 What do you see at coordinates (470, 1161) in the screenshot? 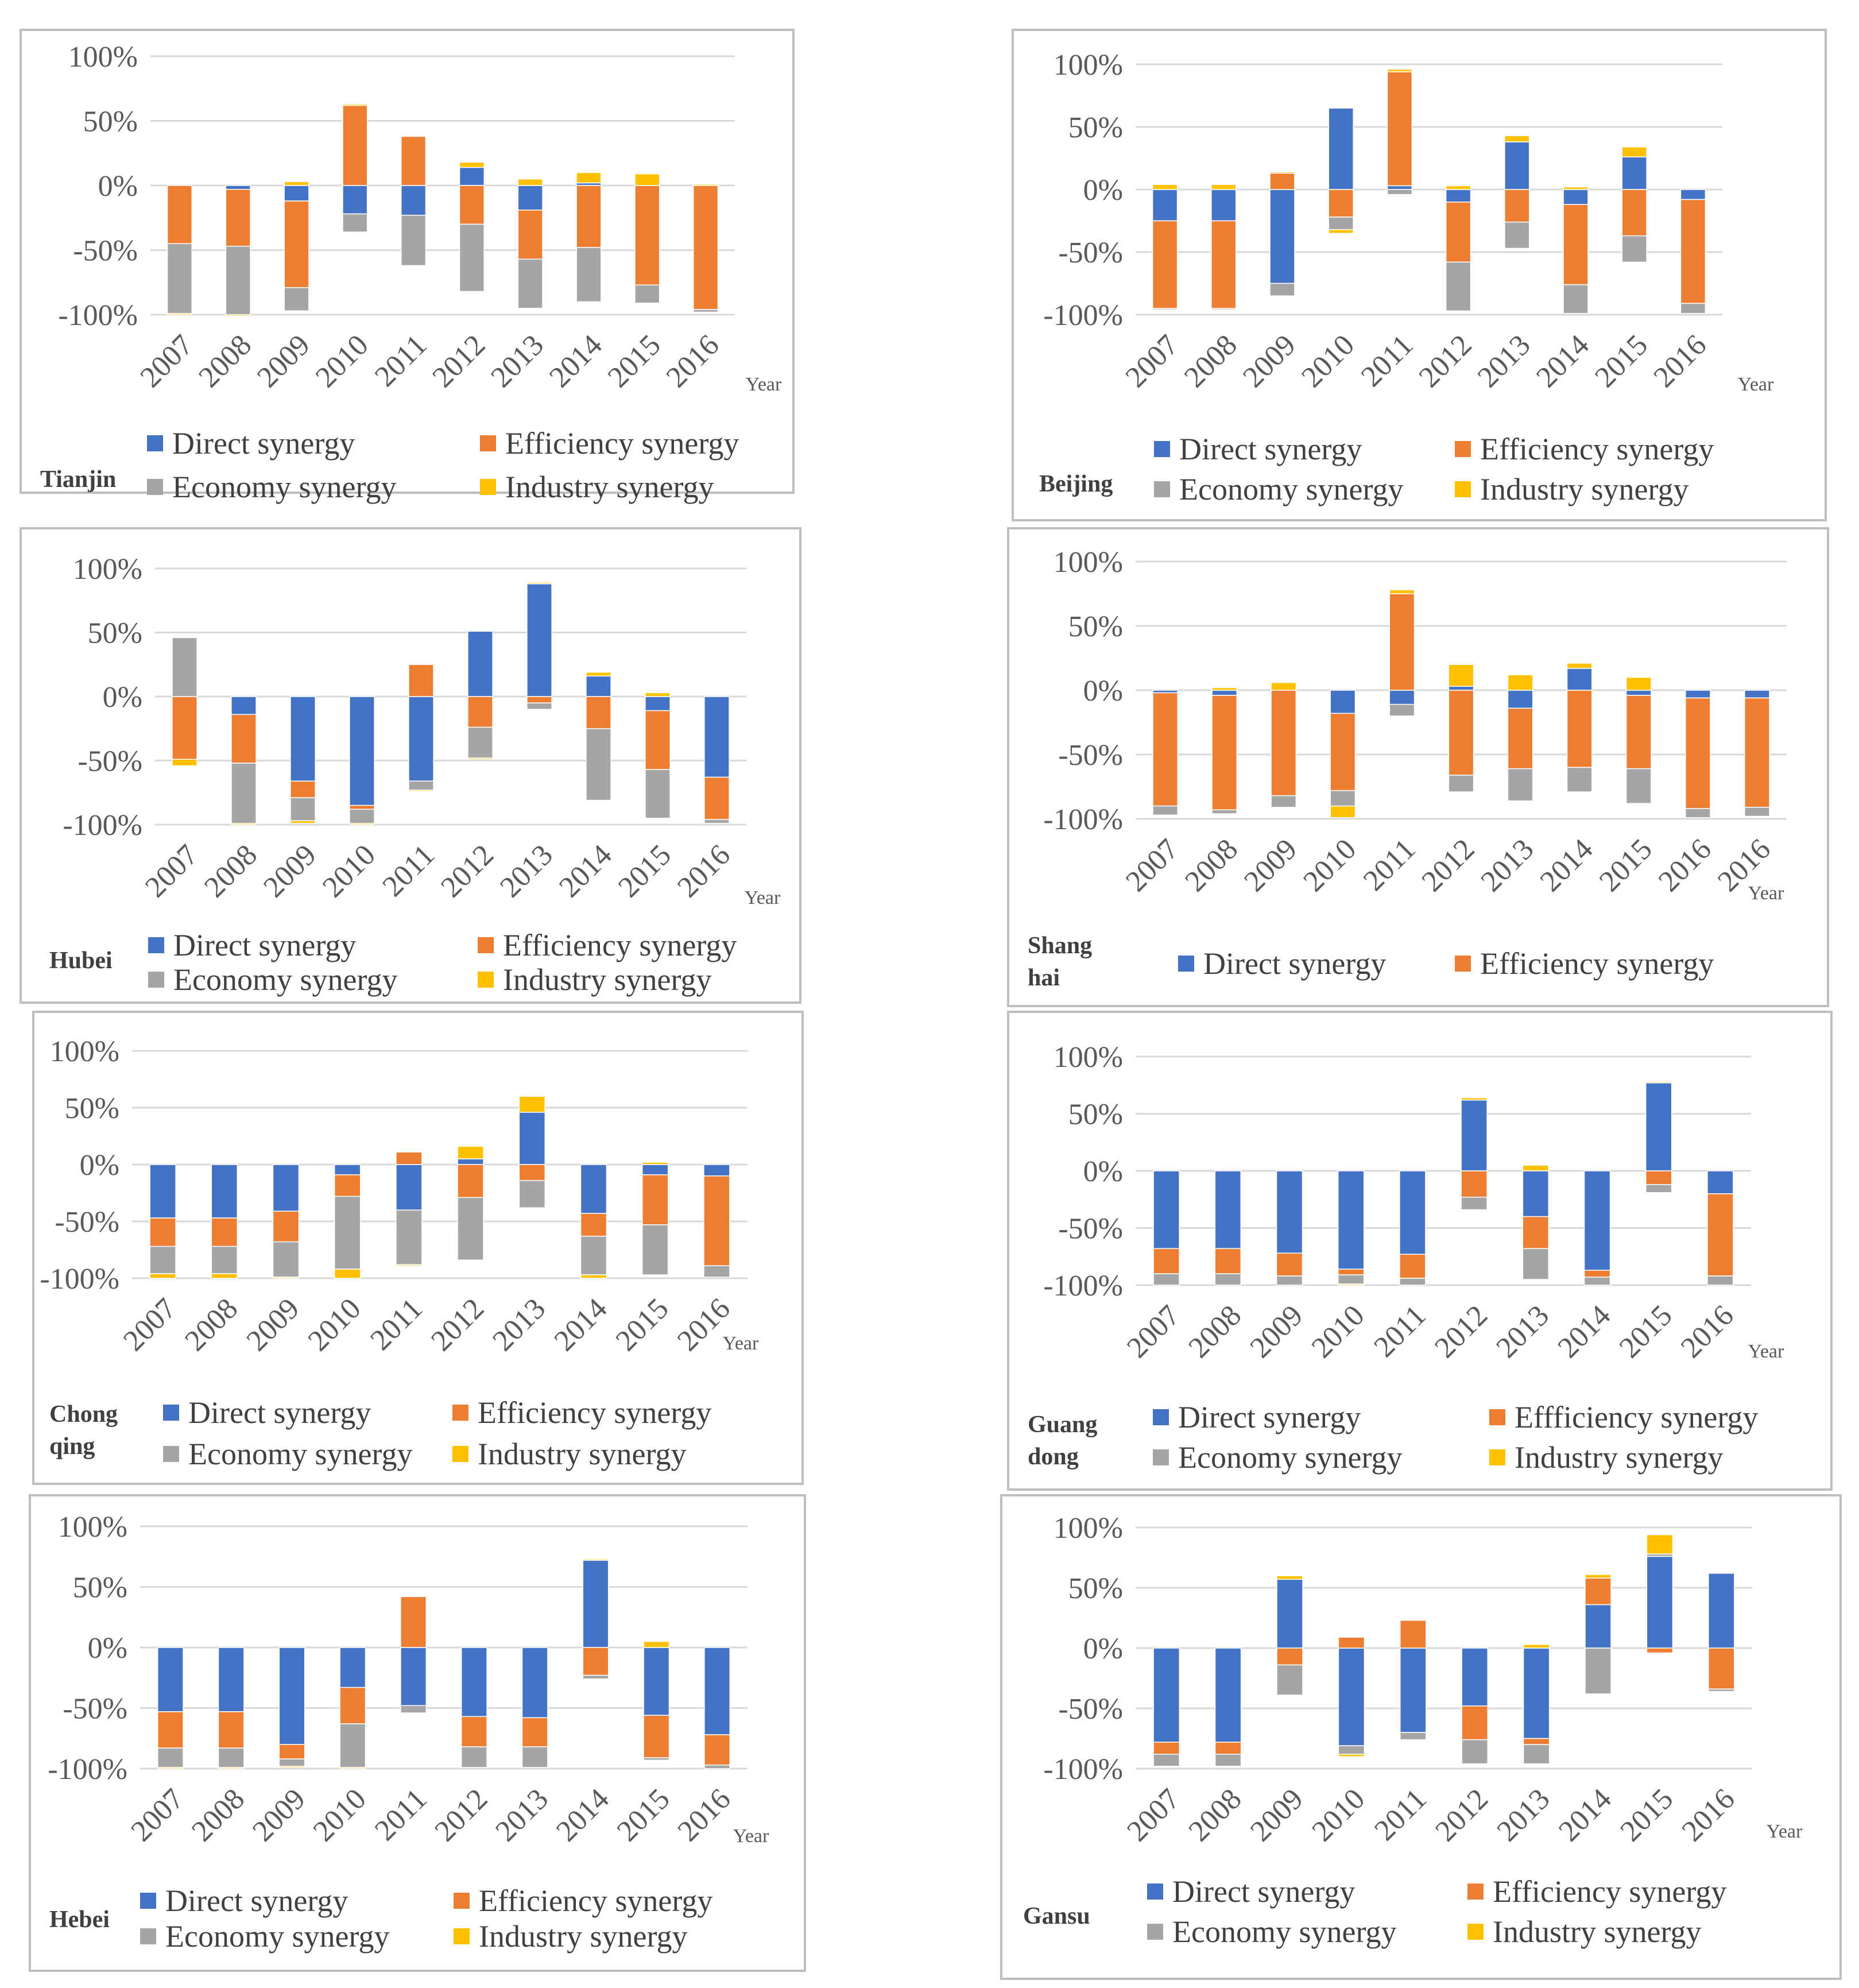
I see `bar-direct-synergy-2012` at bounding box center [470, 1161].